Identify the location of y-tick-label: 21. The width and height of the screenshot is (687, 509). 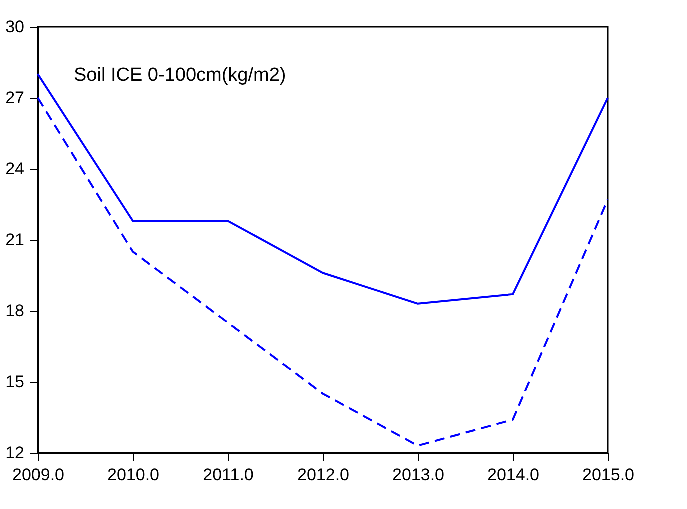
(15, 240).